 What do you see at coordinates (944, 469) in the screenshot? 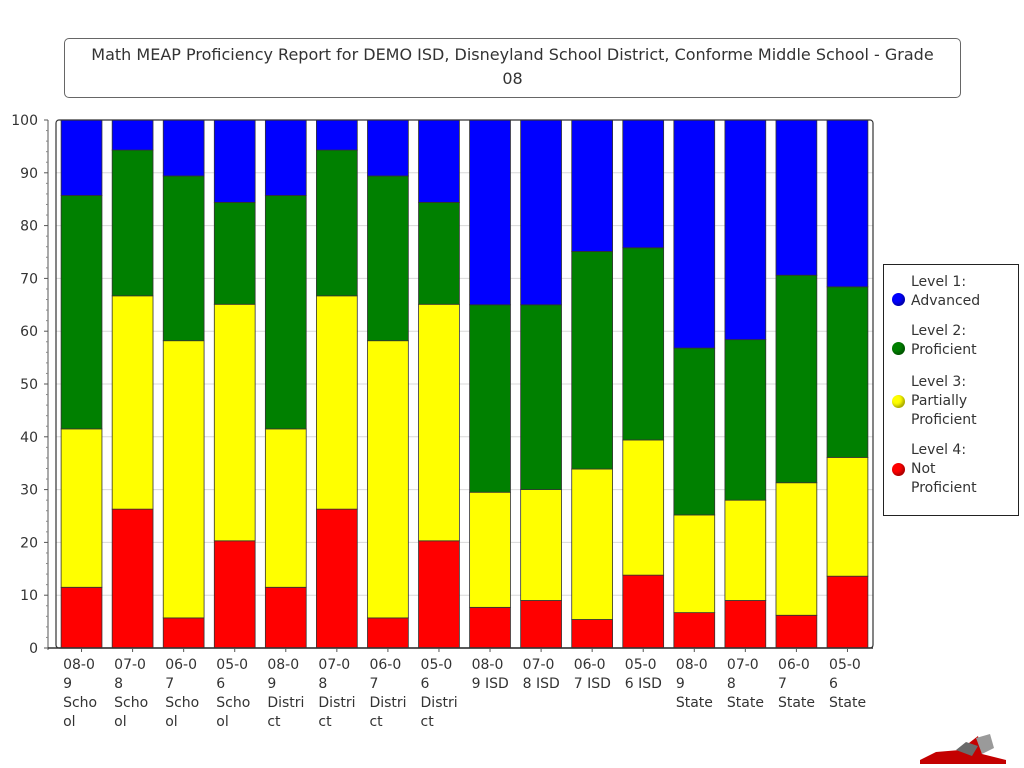
I see `legend-label-not-proficient: Level 4: Not Proficient` at bounding box center [944, 469].